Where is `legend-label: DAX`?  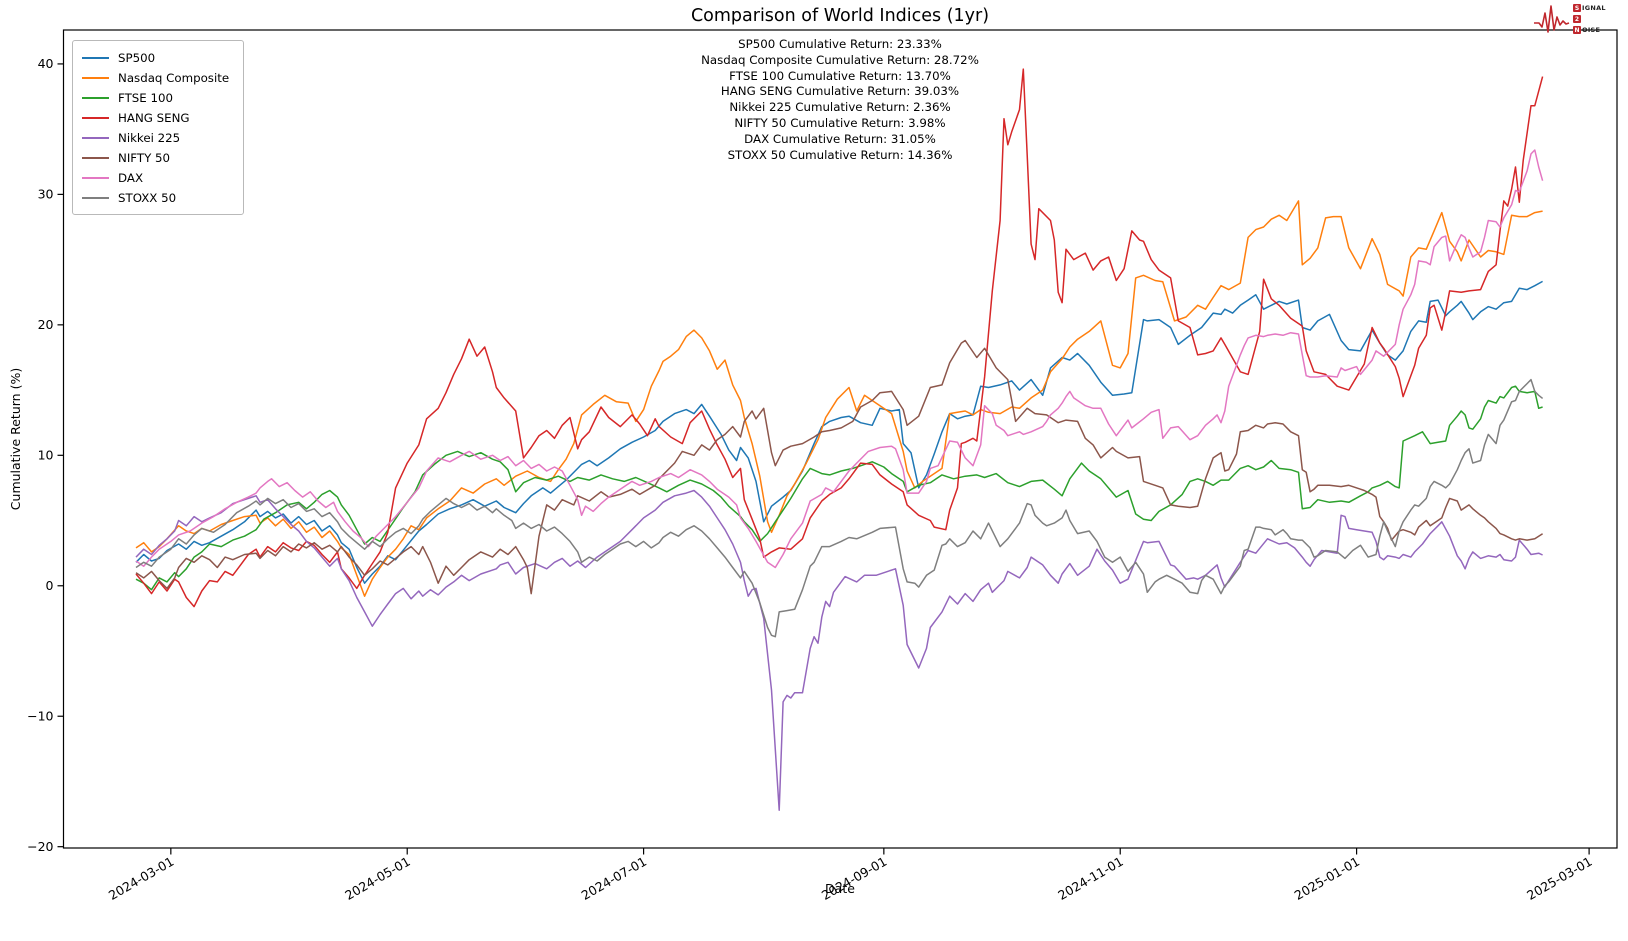
legend-label: DAX is located at coordinates (131, 178).